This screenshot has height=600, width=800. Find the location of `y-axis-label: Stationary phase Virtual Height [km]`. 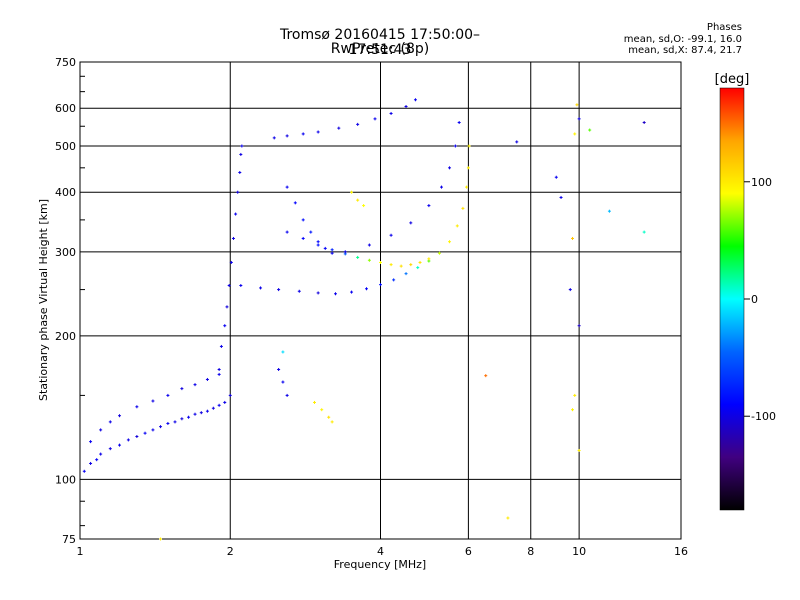

y-axis-label: Stationary phase Virtual Height [km] is located at coordinates (43, 300).